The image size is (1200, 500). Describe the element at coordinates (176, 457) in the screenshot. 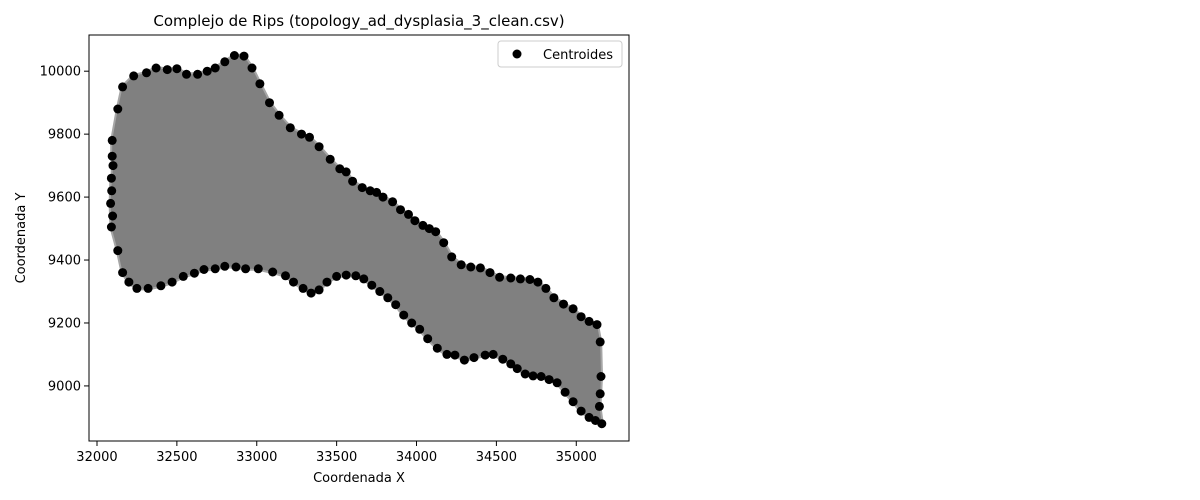

I see `x-tick-label: 32500` at that location.